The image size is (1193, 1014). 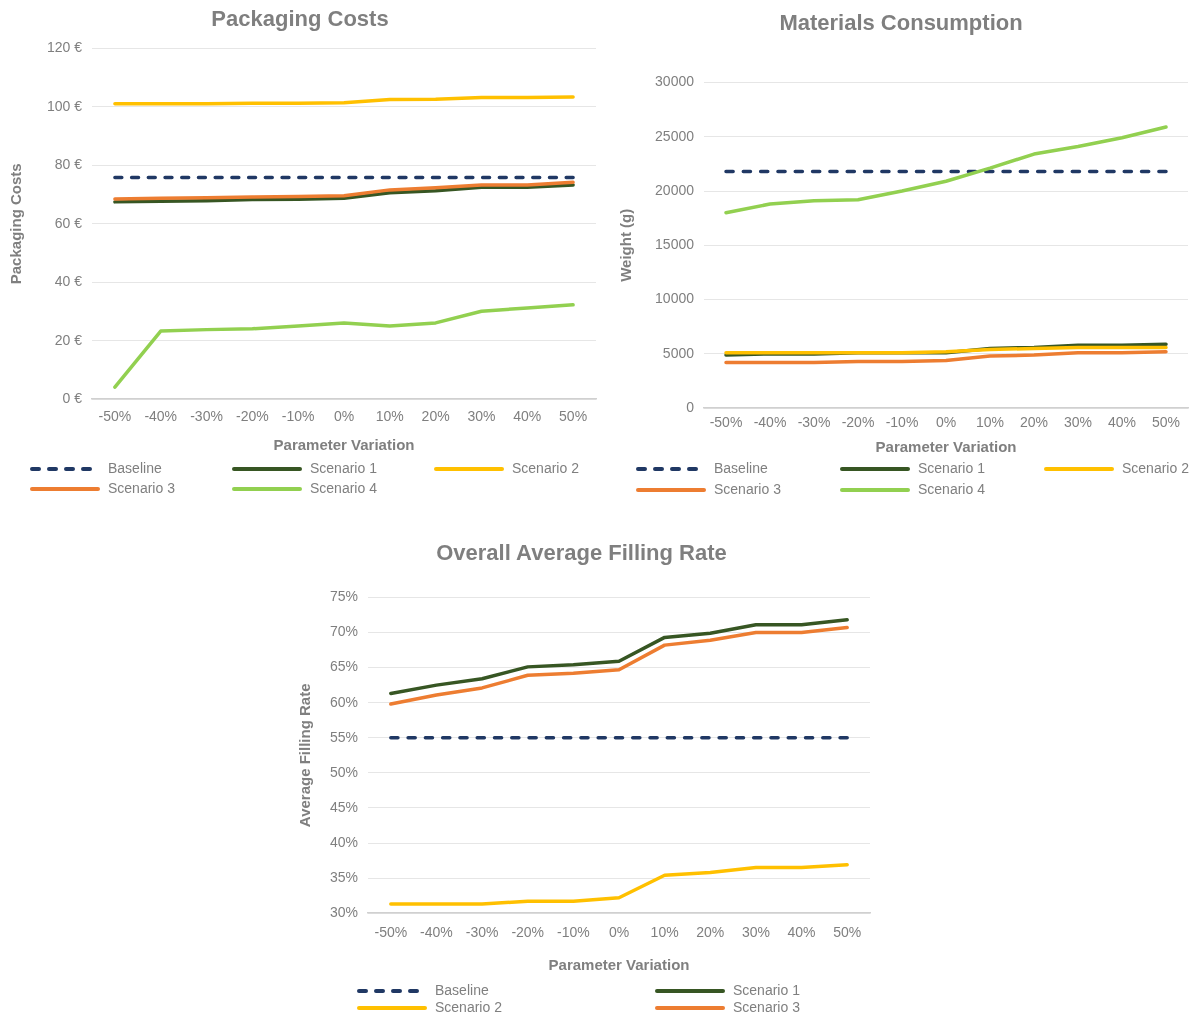 What do you see at coordinates (343, 631) in the screenshot?
I see `y-tick-label: 70%` at bounding box center [343, 631].